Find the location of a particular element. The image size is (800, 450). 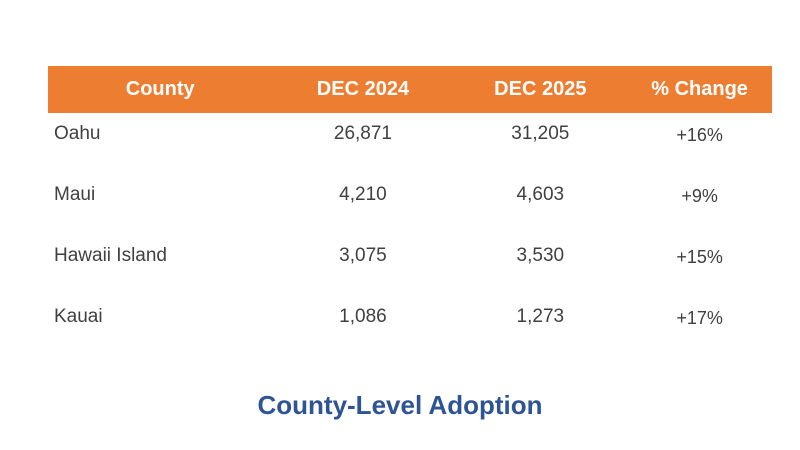

table-row: Oahu 26,871 31,205 +16% is located at coordinates (410, 143).